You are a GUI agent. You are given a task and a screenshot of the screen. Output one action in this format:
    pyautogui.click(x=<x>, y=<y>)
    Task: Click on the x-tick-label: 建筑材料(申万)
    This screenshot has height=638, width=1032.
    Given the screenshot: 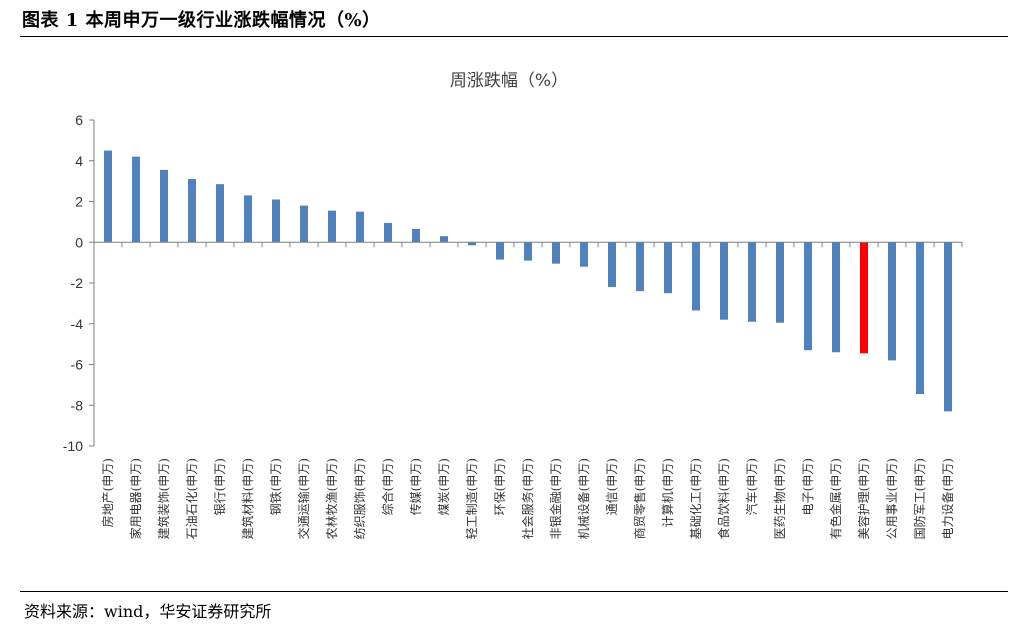 What is the action you would take?
    pyautogui.click(x=247, y=498)
    